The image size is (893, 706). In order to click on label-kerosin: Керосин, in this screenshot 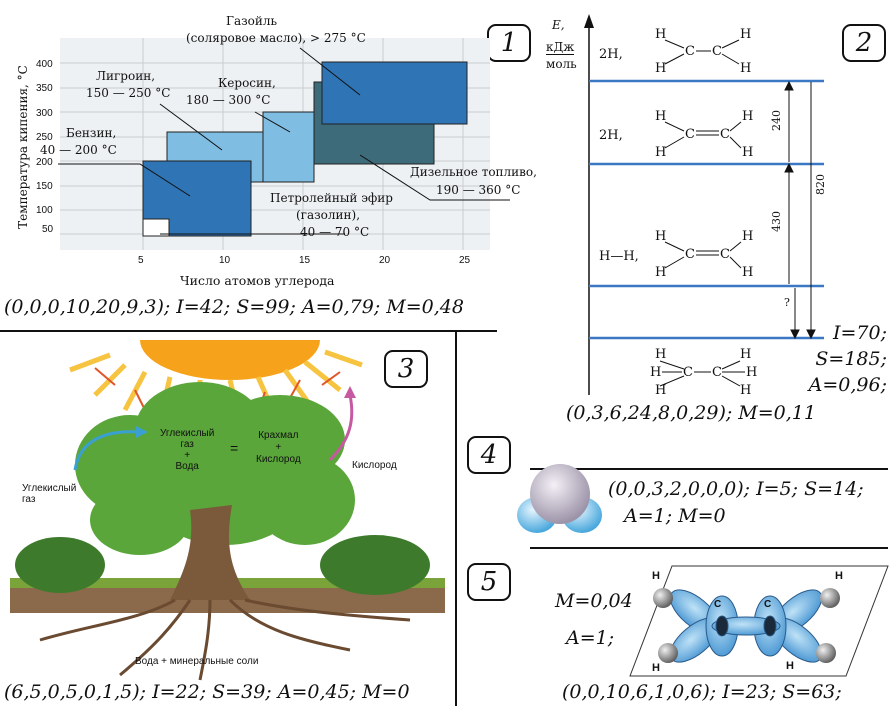, I will do `click(247, 83)`.